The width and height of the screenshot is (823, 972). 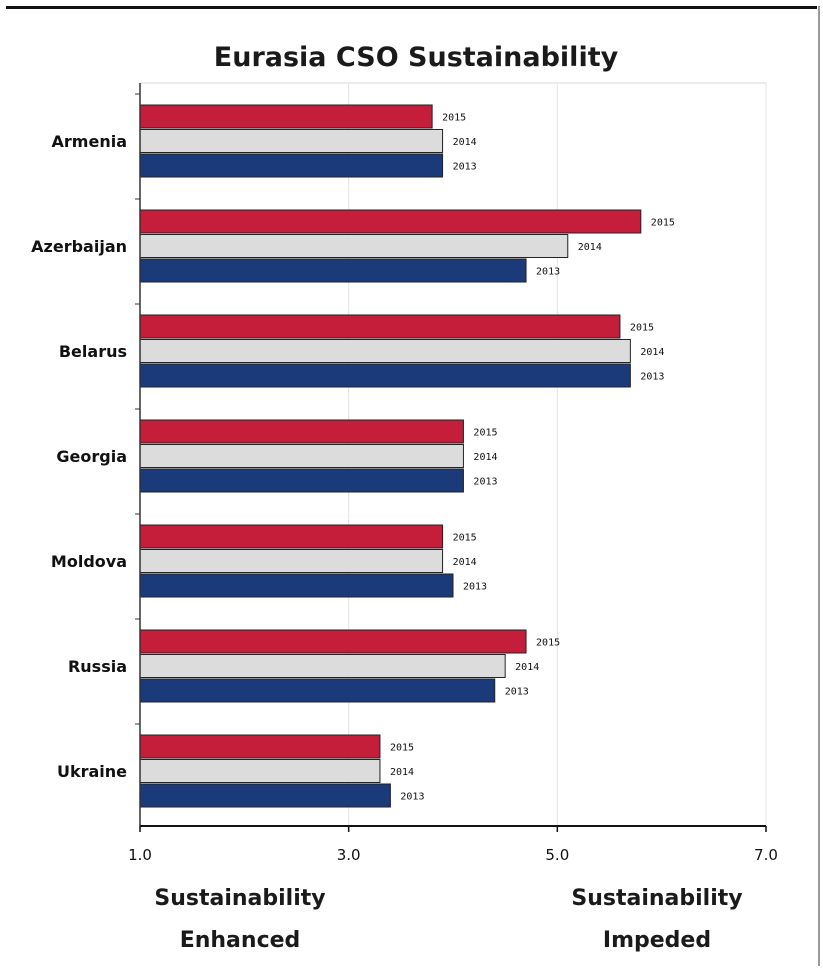 I want to click on data-label-azerbaijan-2013: 2013, so click(x=548, y=272).